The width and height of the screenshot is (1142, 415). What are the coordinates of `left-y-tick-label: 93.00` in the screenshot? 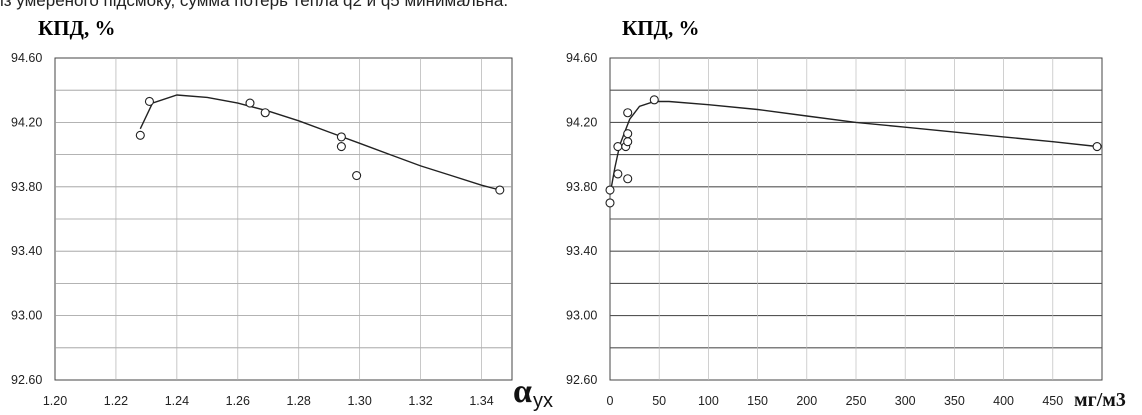 It's located at (26, 316).